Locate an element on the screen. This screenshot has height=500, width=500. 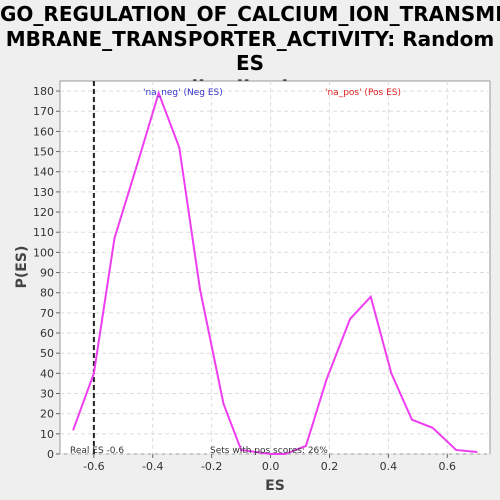
y-tick-label: 100 is located at coordinates (43, 252).